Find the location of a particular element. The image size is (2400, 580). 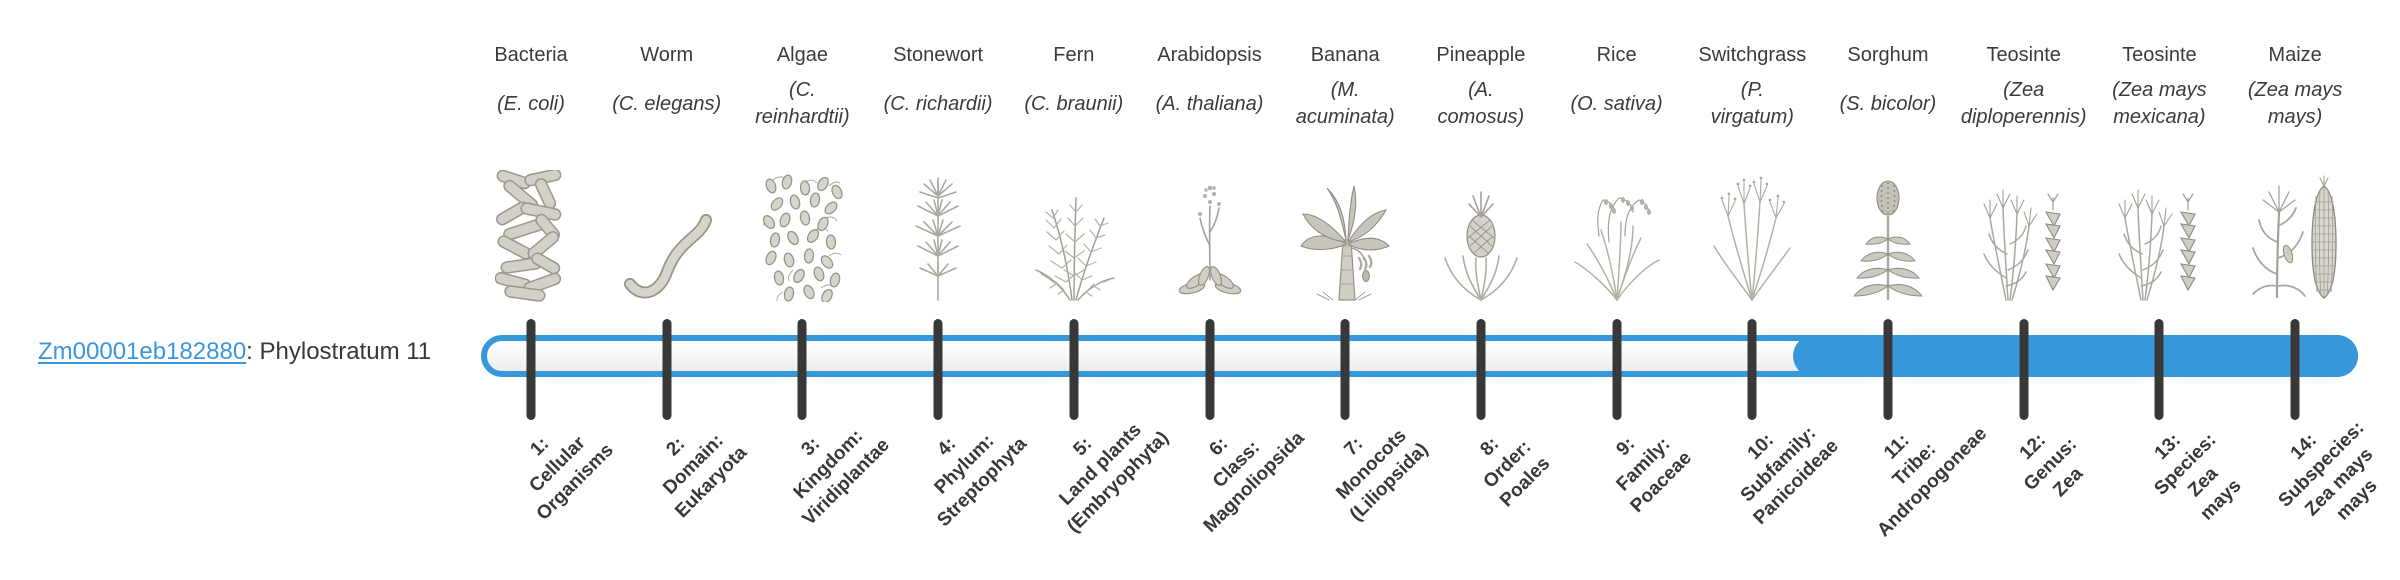

organism-species: (C. richardii) is located at coordinates (938, 103).